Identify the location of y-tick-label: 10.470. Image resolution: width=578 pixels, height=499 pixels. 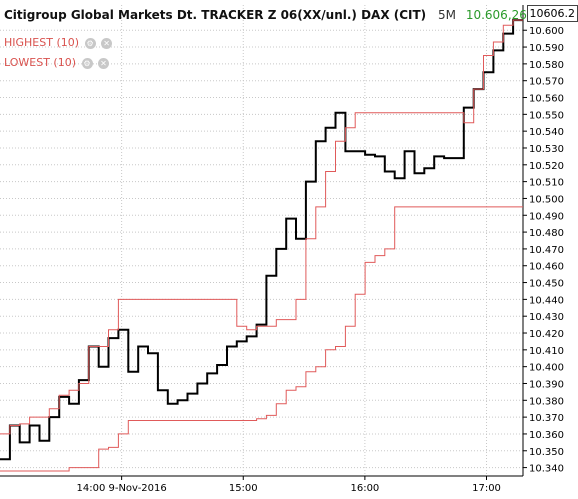
(546, 250).